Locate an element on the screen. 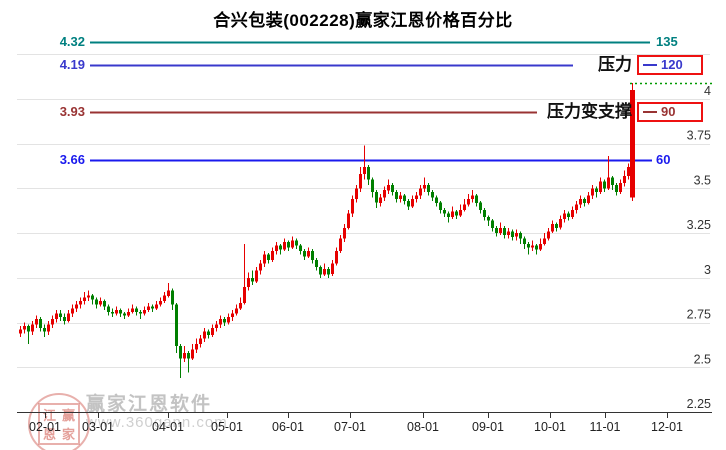 The image size is (726, 450). y-axis-label: 3.75 is located at coordinates (699, 136).